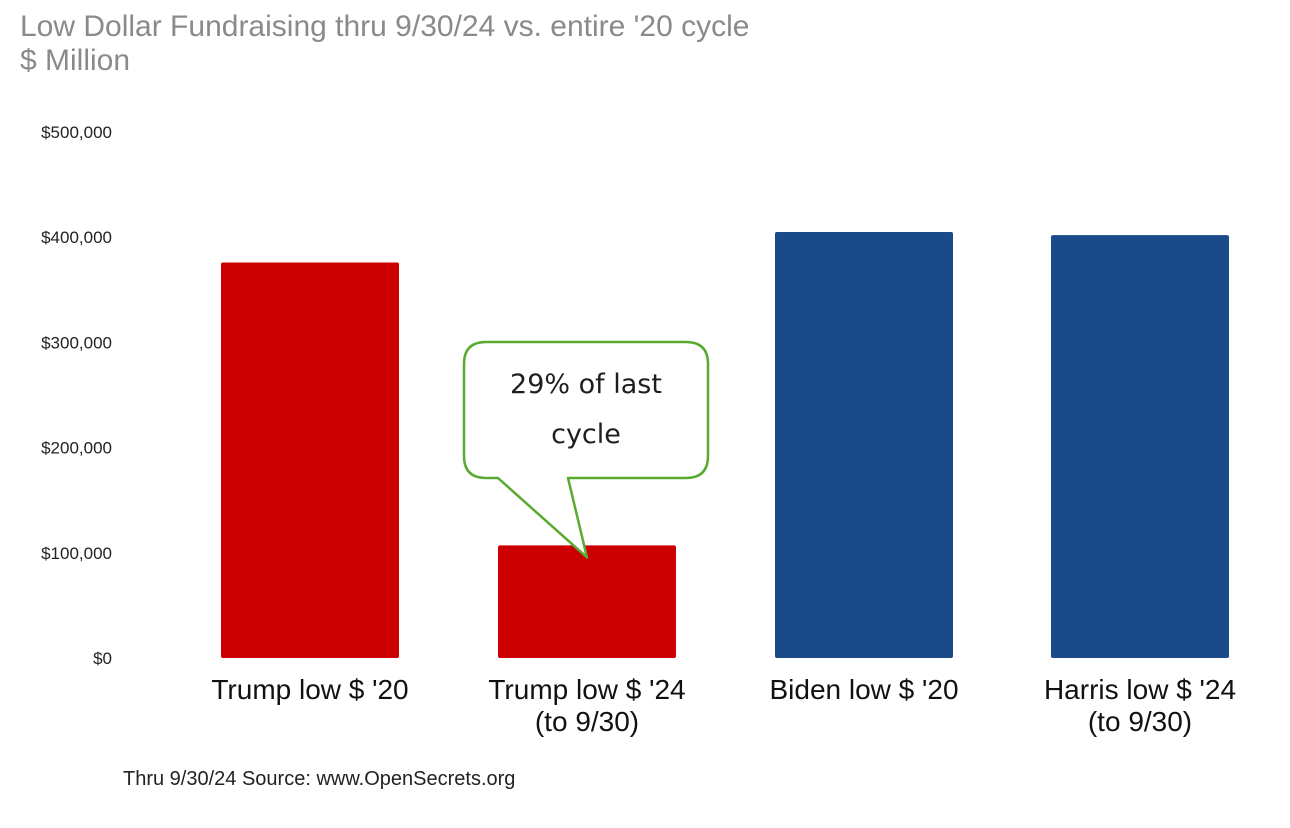 The image size is (1290, 828). Describe the element at coordinates (309, 689) in the screenshot. I see `x-tick-label: Trump low $ '20` at that location.